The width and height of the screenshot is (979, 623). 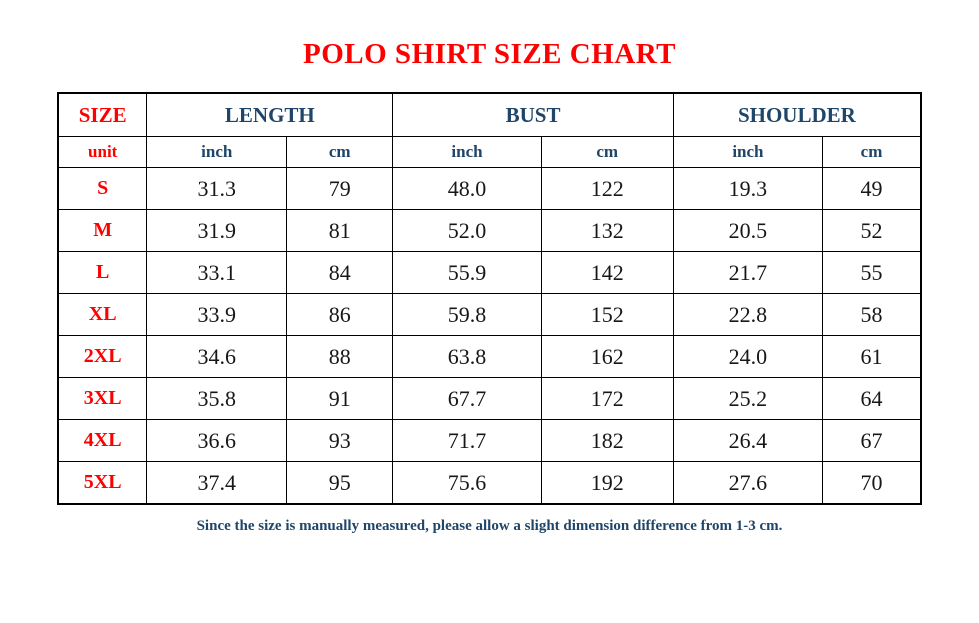 I want to click on measurement-cell: 162, so click(x=607, y=356).